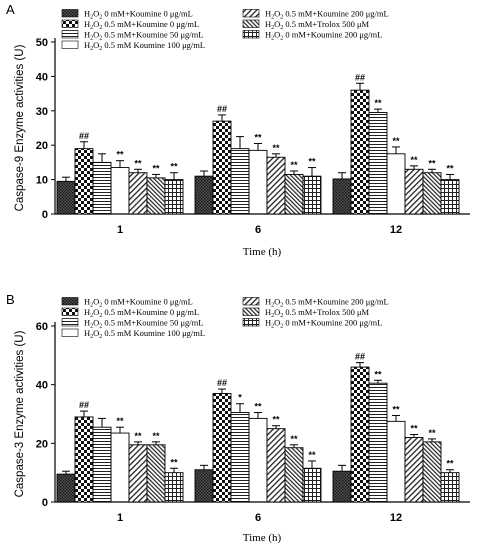 The width and height of the screenshot is (479, 550). I want to click on y-axis-label: Caspase-3 Enzyme activities (U), so click(20, 413).